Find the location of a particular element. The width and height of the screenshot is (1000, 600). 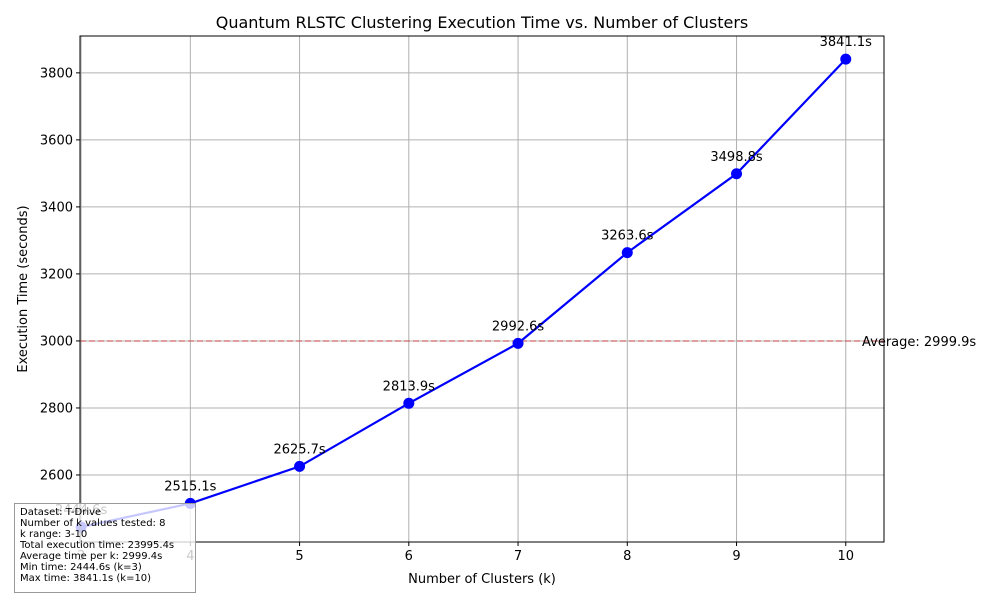

x-tick-label: 7 is located at coordinates (518, 556).